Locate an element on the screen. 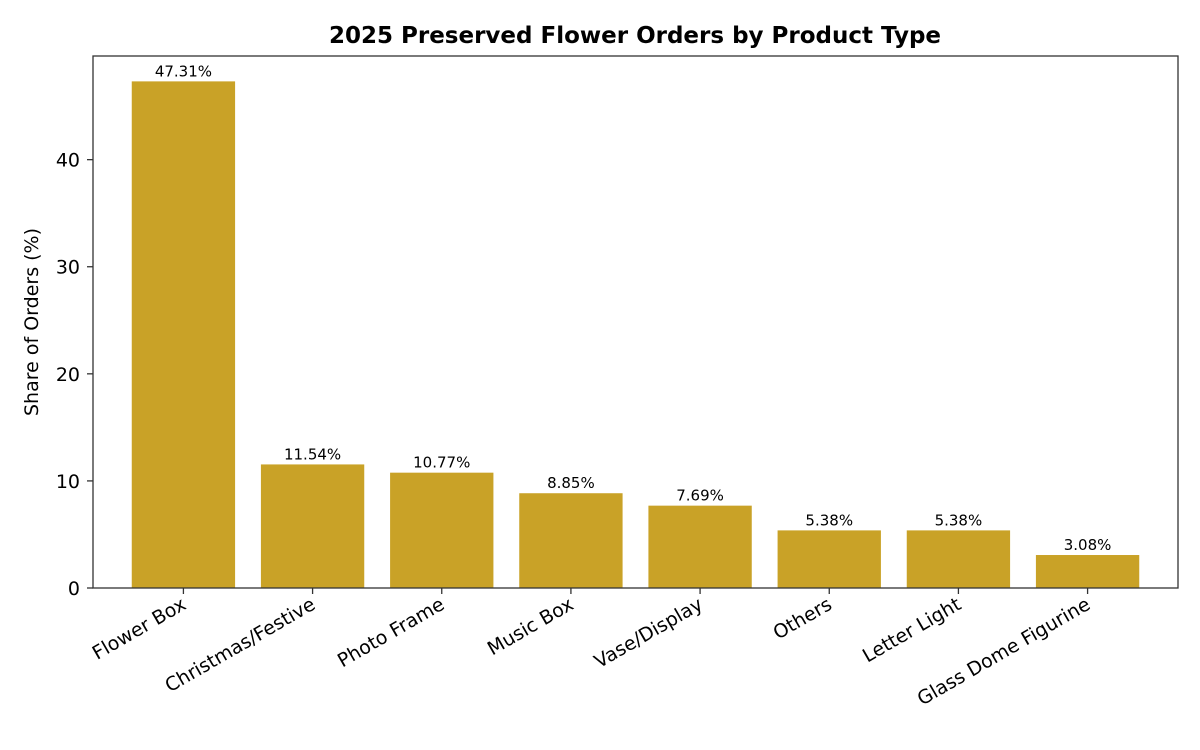 This screenshot has height=750, width=1200. y-tick-label-4: 40 is located at coordinates (68, 161).